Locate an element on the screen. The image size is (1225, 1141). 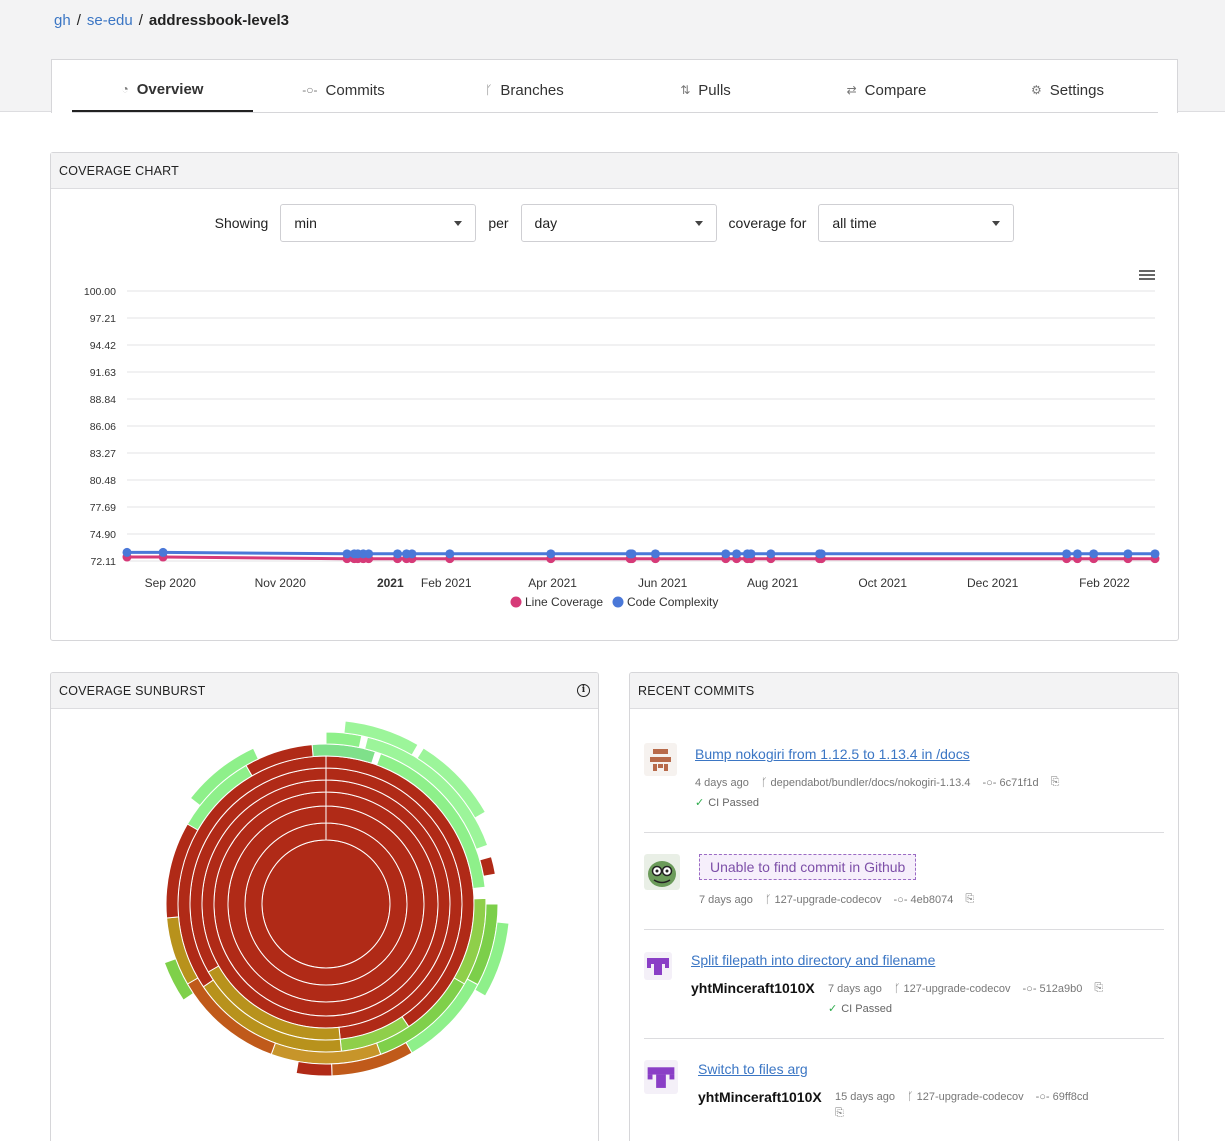
breadcrumb-host: gh is located at coordinates (62, 20).